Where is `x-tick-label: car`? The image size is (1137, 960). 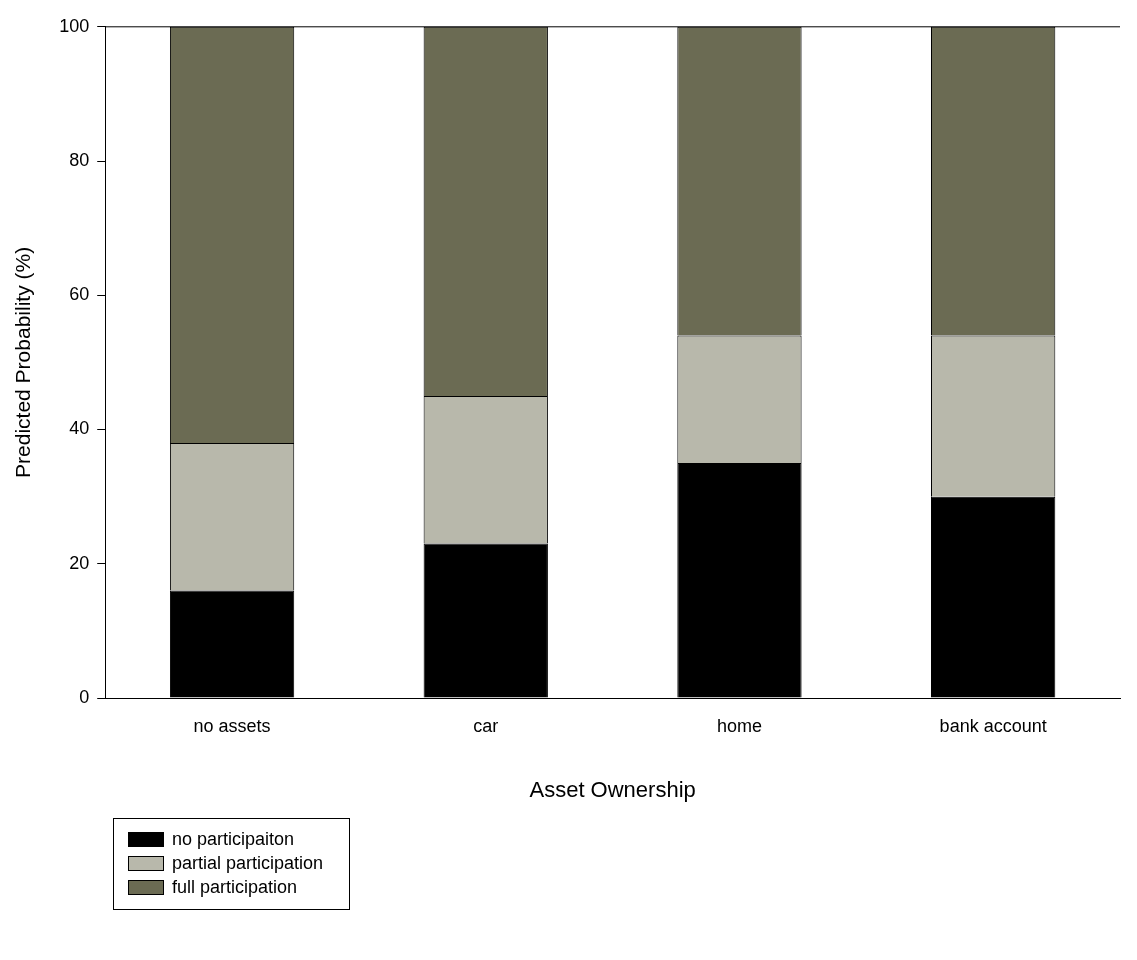 x-tick-label: car is located at coordinates (486, 725).